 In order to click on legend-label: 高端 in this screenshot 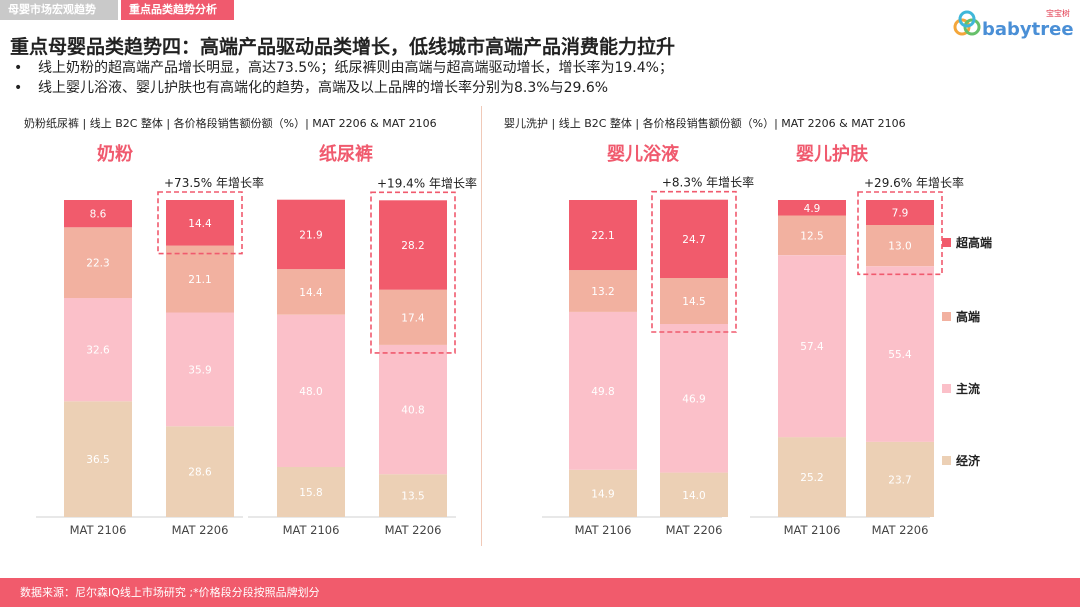, I will do `click(968, 316)`.